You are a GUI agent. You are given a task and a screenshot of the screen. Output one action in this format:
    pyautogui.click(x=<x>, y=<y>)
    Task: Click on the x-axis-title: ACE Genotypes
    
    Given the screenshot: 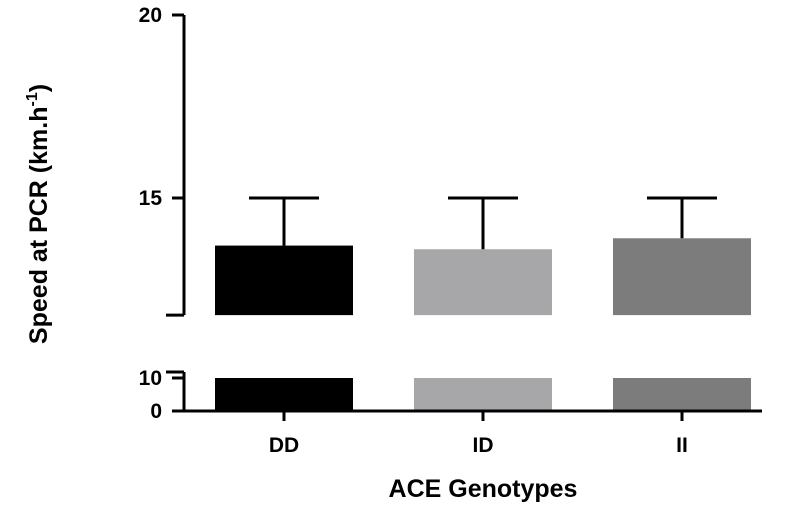 What is the action you would take?
    pyautogui.click(x=483, y=489)
    